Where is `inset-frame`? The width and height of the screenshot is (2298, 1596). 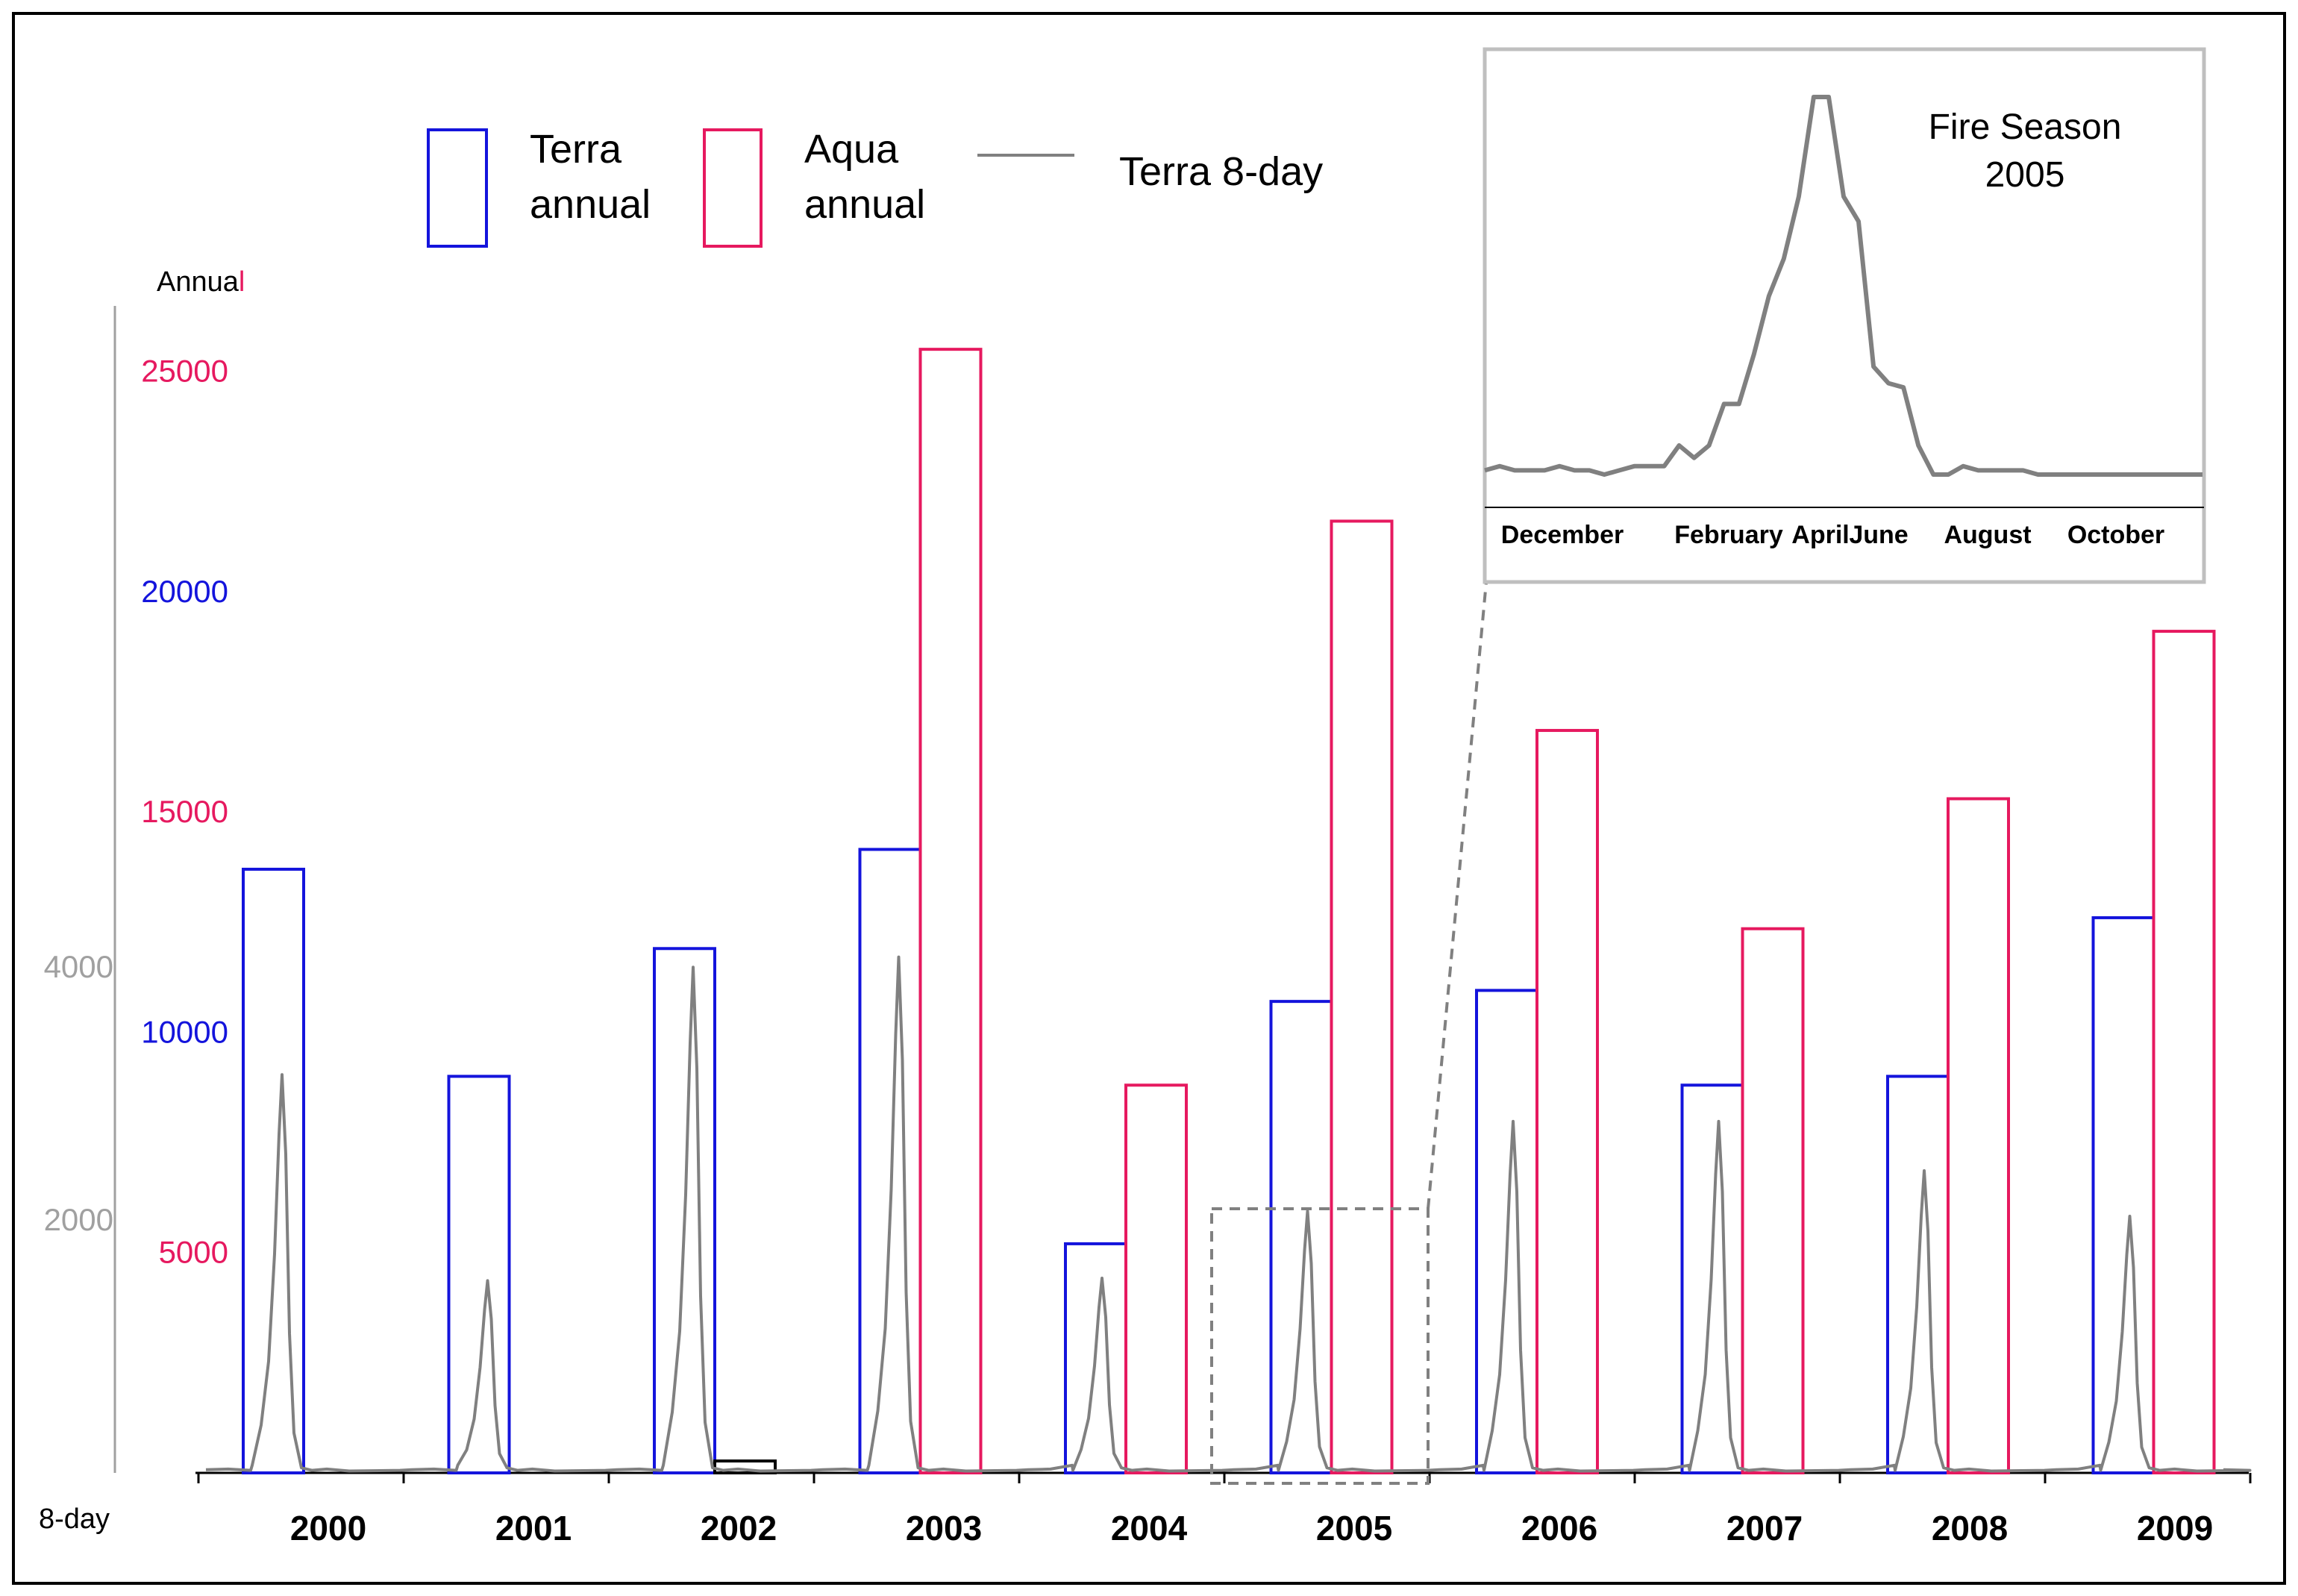 inset-frame is located at coordinates (1845, 315).